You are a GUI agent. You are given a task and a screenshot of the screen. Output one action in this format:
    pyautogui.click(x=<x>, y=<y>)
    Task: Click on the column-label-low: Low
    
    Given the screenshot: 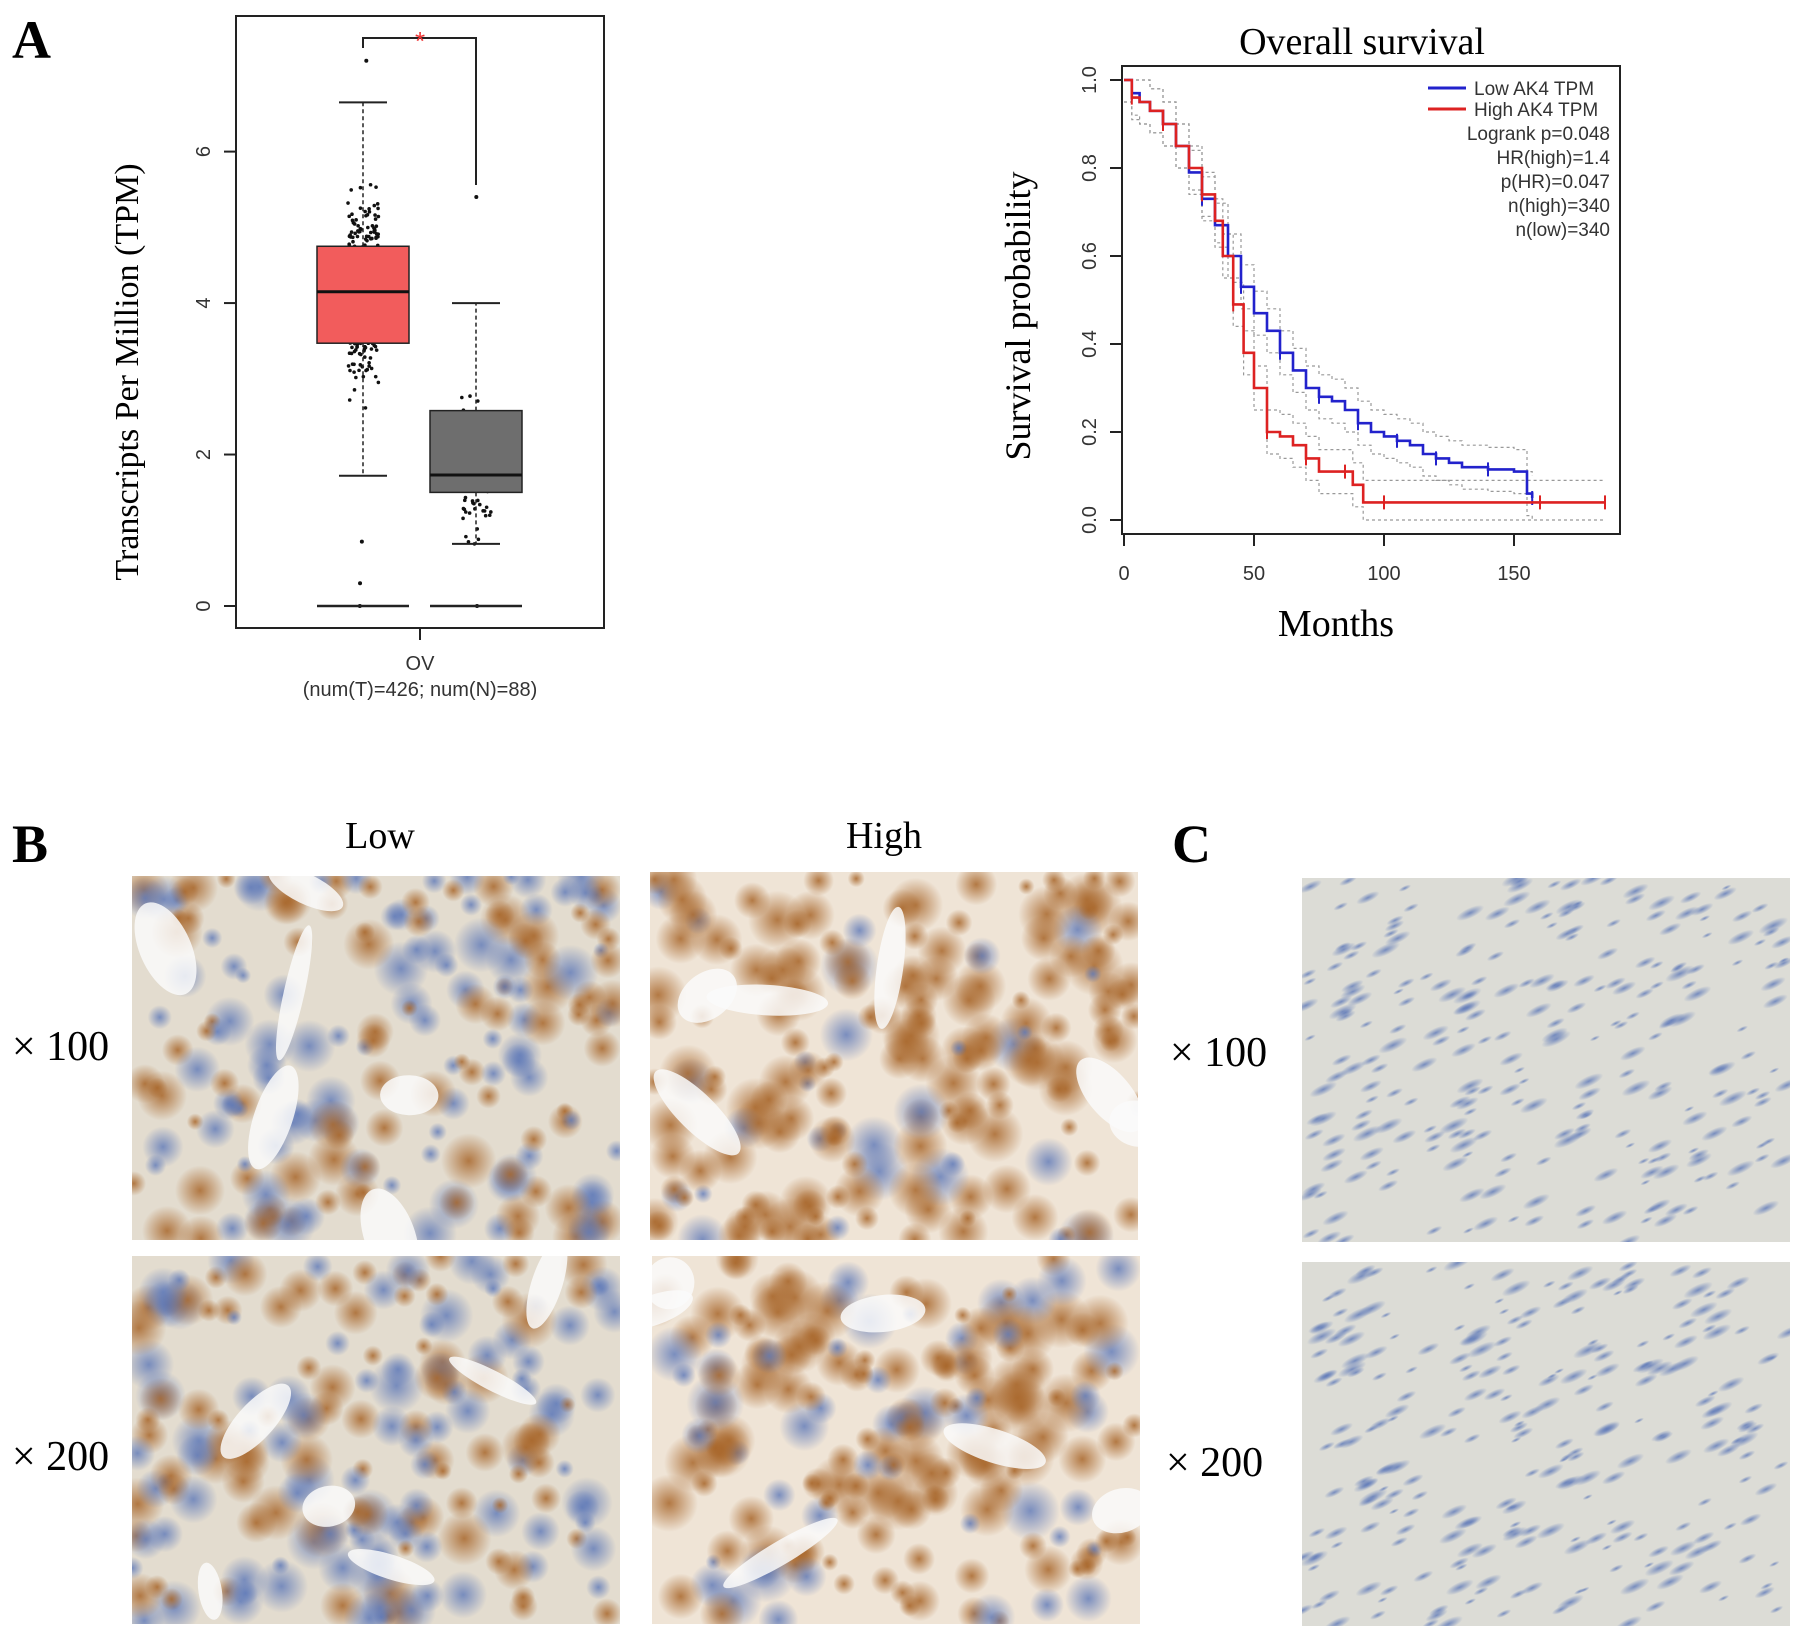 What is the action you would take?
    pyautogui.click(x=380, y=836)
    